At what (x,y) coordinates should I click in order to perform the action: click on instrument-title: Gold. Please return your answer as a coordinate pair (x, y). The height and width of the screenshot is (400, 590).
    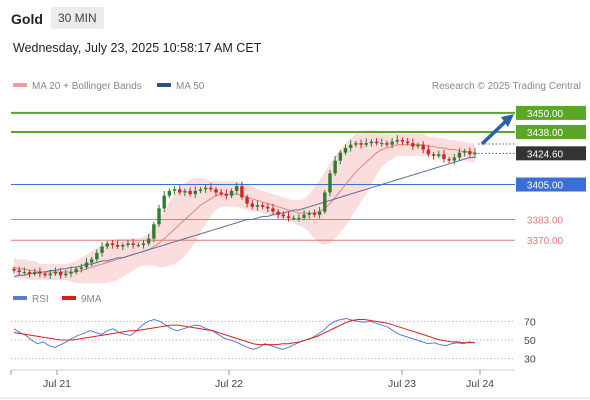
    Looking at the image, I should click on (27, 19).